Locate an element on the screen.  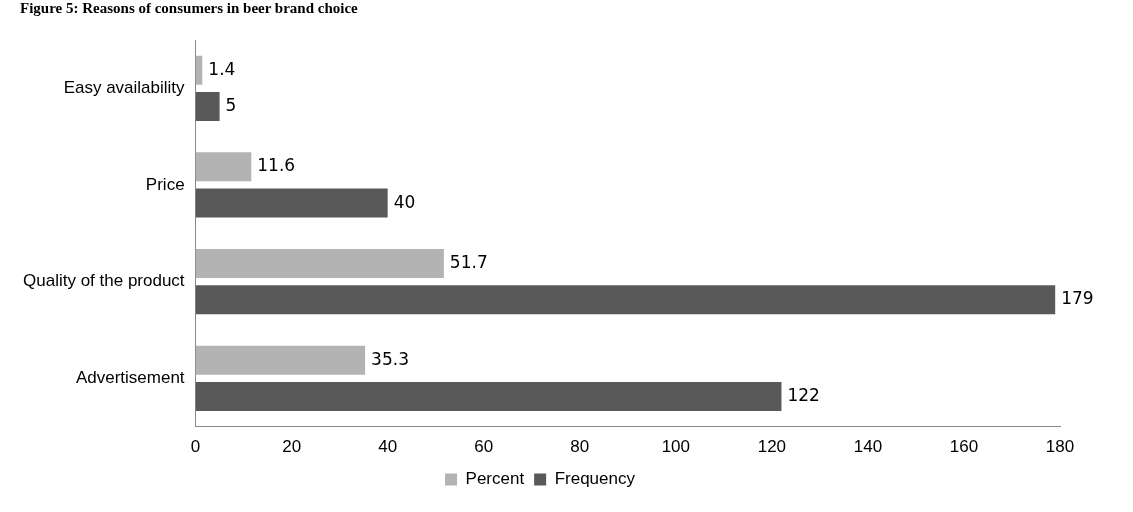
legend-label: Frequency is located at coordinates (595, 479).